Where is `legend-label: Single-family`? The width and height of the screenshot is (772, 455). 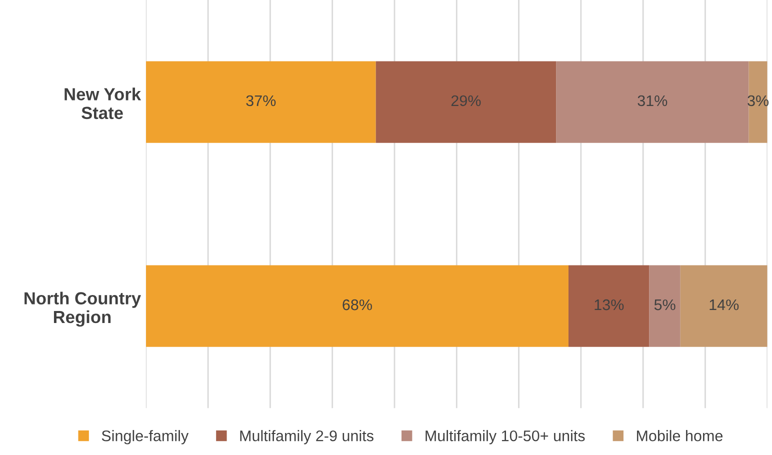 legend-label: Single-family is located at coordinates (145, 437).